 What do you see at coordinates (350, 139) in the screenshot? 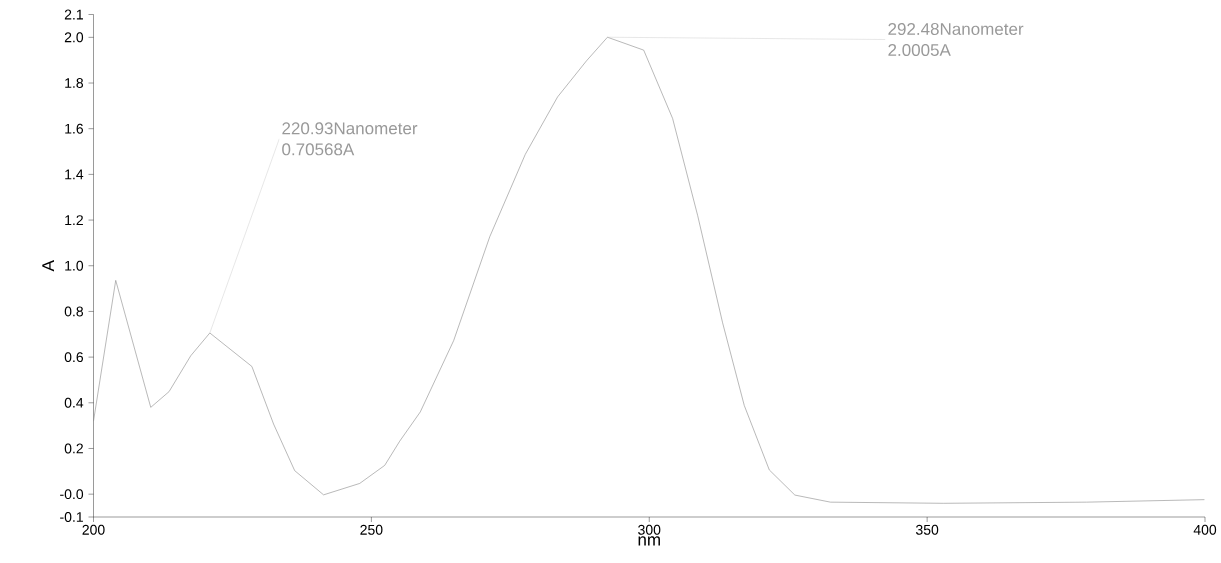
I see `annotation: 220.93Nanometer 0.70568A` at bounding box center [350, 139].